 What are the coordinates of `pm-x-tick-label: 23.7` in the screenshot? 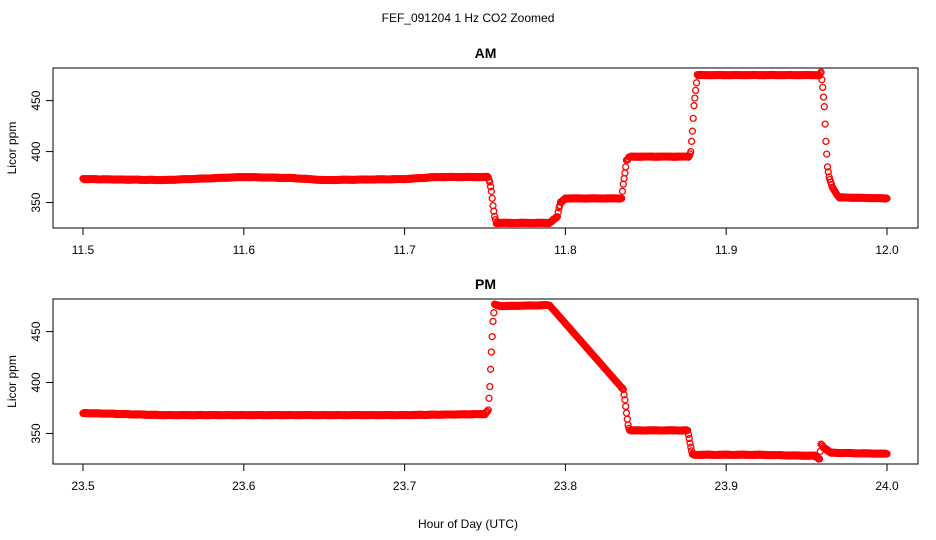 It's located at (405, 486).